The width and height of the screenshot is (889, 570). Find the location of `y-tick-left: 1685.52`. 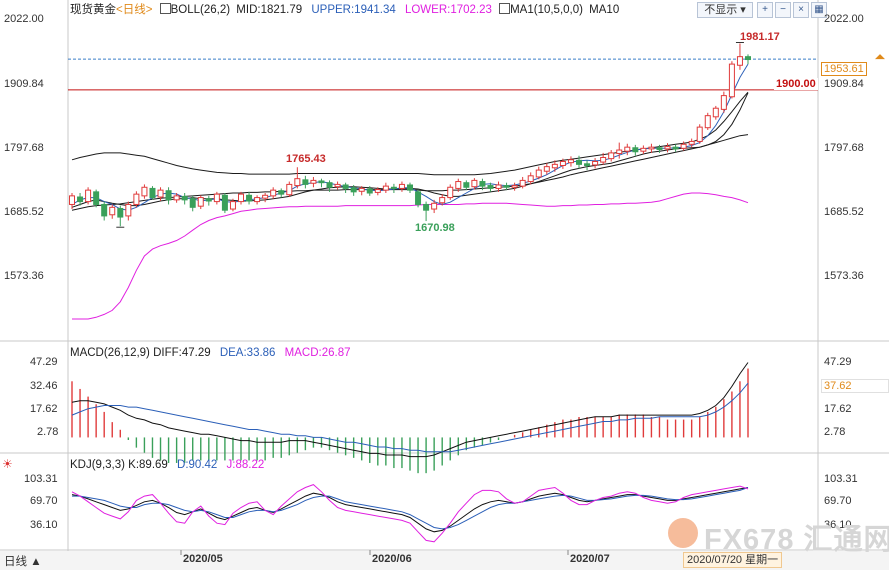

y-tick-left: 1685.52 is located at coordinates (24, 212).